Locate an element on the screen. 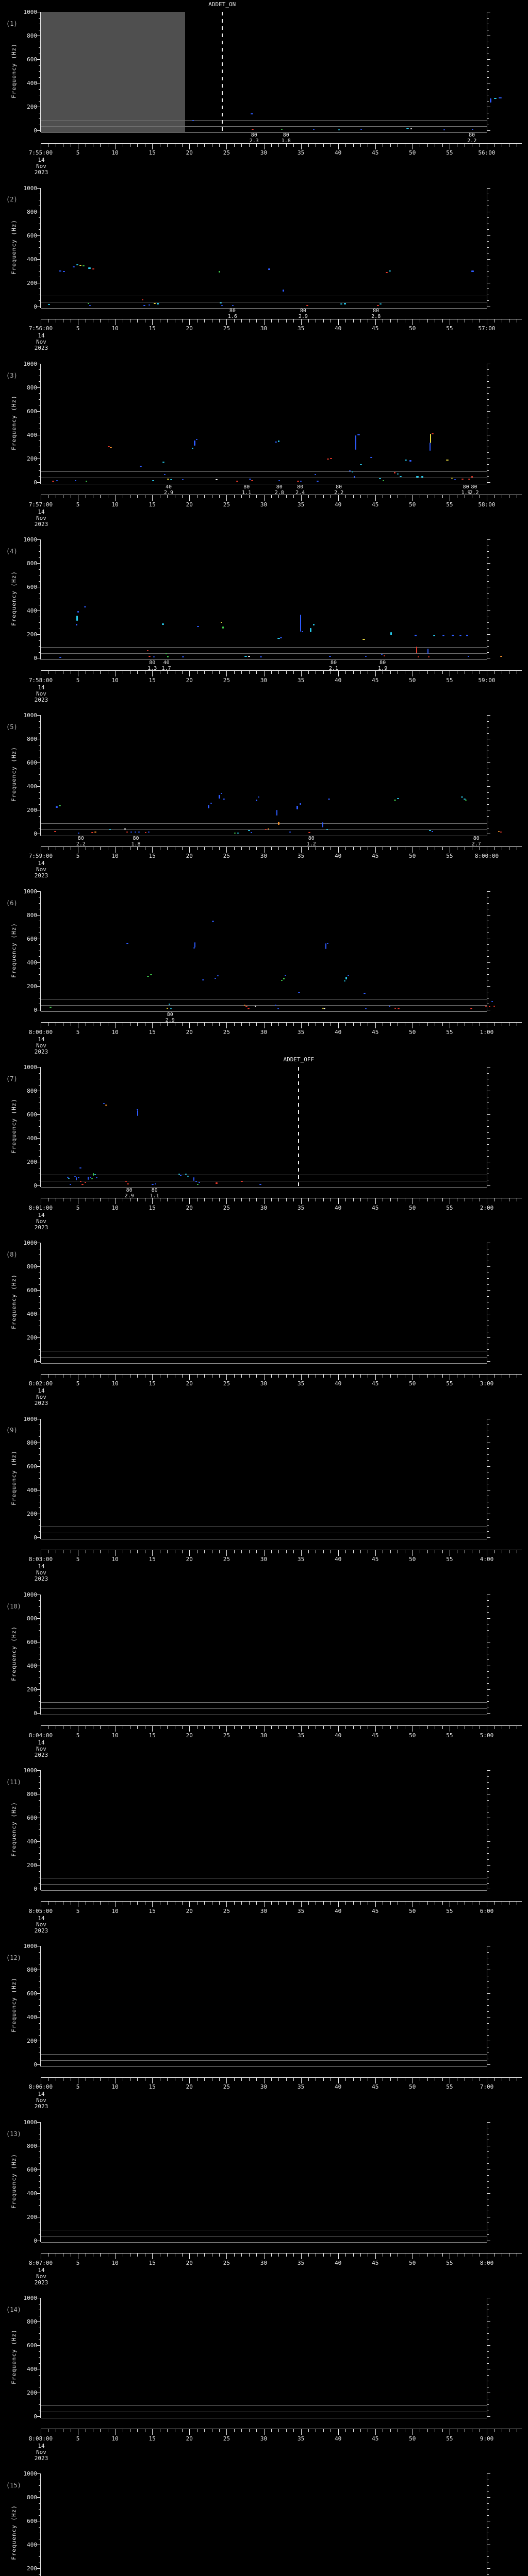 This screenshot has height=2576, width=528. detection-annotation-score: 2.7 is located at coordinates (476, 844).